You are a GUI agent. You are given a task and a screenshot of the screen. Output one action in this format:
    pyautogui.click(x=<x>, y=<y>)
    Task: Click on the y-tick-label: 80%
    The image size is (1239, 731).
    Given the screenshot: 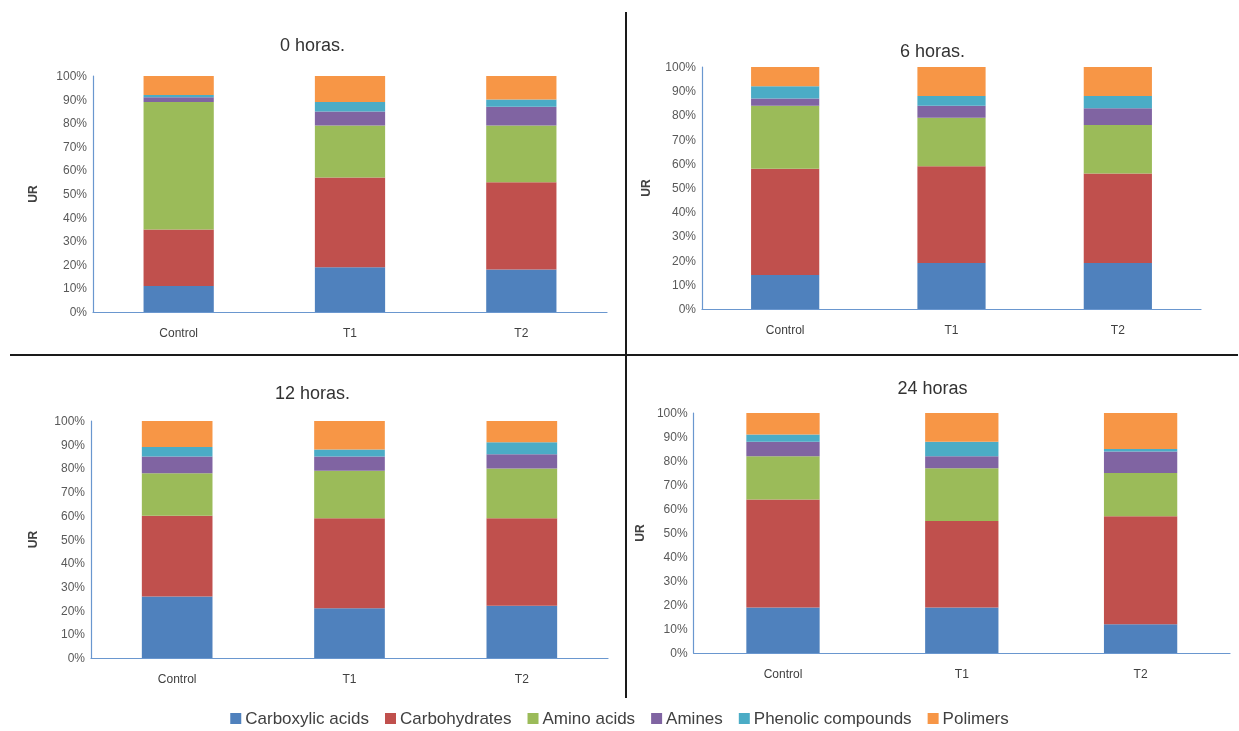 What is the action you would take?
    pyautogui.click(x=73, y=468)
    